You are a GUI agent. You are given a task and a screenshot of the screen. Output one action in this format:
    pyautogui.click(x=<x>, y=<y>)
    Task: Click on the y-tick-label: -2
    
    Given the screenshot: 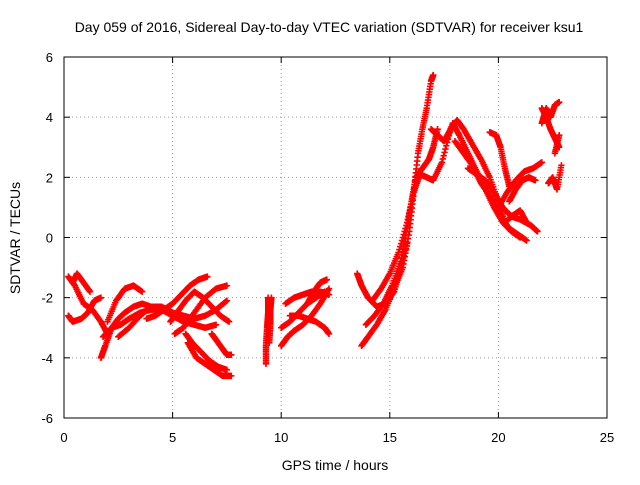 What is the action you would take?
    pyautogui.click(x=47, y=298)
    